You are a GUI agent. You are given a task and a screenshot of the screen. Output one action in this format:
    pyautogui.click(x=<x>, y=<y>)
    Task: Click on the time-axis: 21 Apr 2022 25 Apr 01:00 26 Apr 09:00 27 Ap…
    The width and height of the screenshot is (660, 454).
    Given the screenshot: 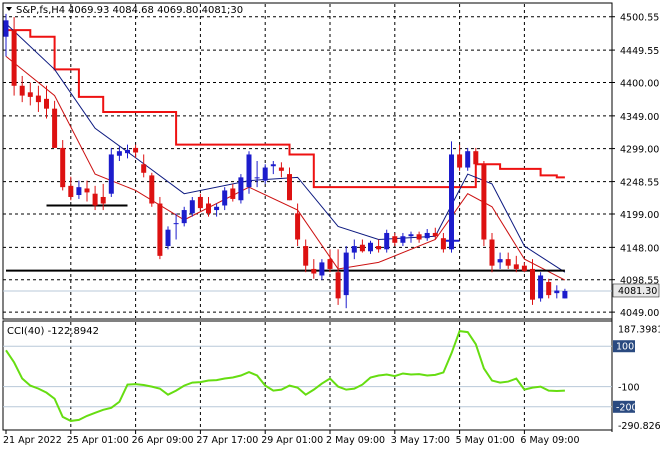 What is the action you would take?
    pyautogui.click(x=291, y=438)
    